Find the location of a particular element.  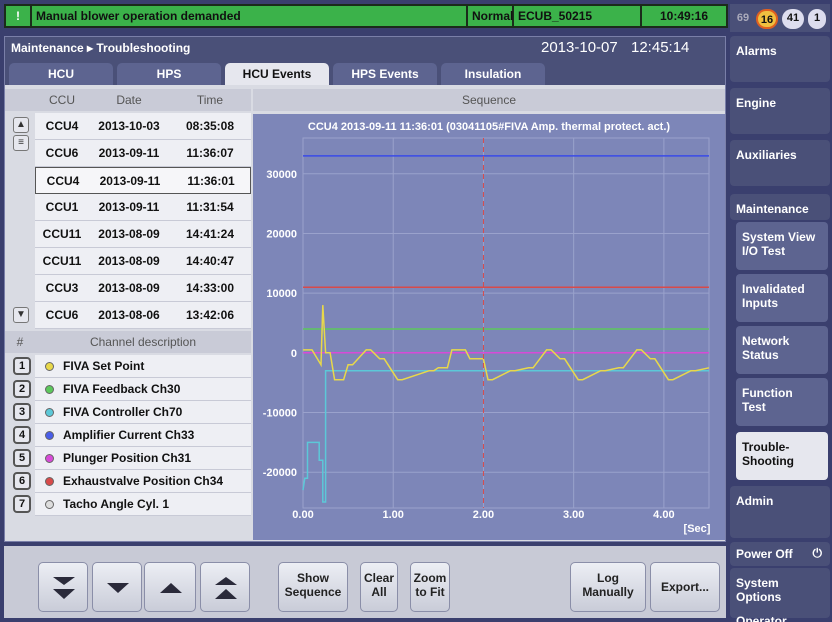

tab-bar: HCU HPS HCU Events HPS Events Insulation is located at coordinates (365, 72).